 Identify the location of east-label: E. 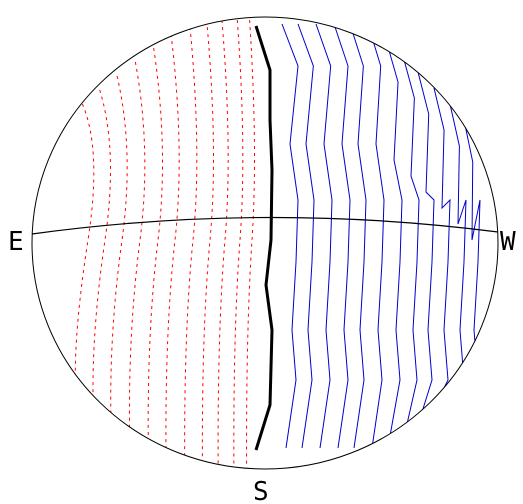
(16, 242).